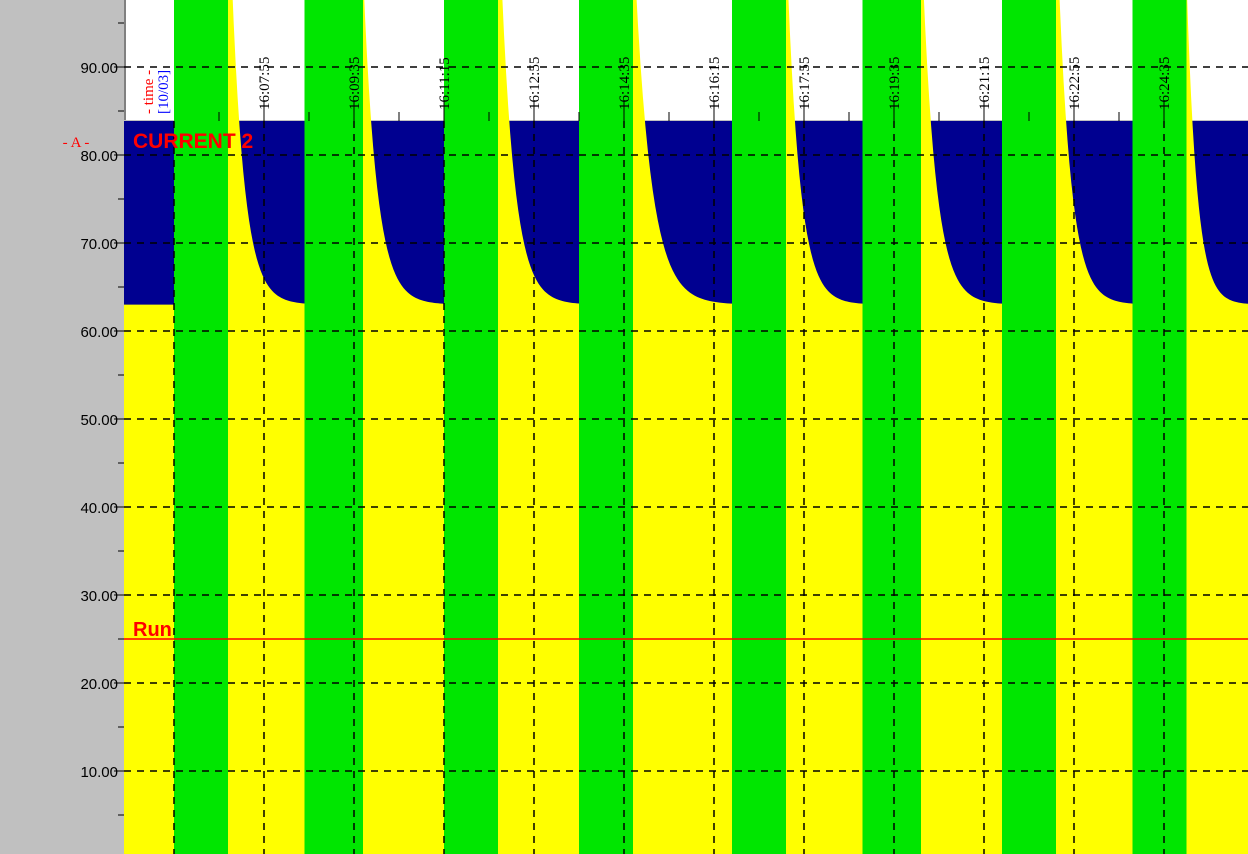 This screenshot has width=1248, height=854. What do you see at coordinates (99, 332) in the screenshot?
I see `y-tick-label: 60.00` at bounding box center [99, 332].